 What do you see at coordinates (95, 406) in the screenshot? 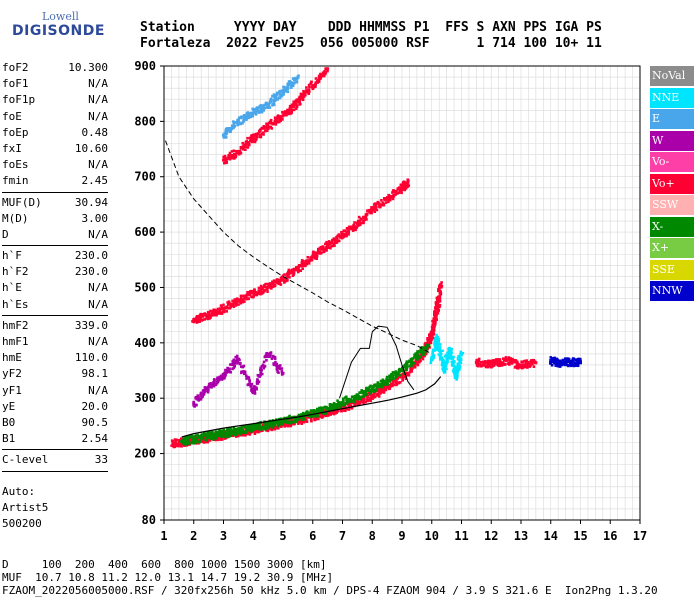
I see `param-value: 20.0` at bounding box center [95, 406].